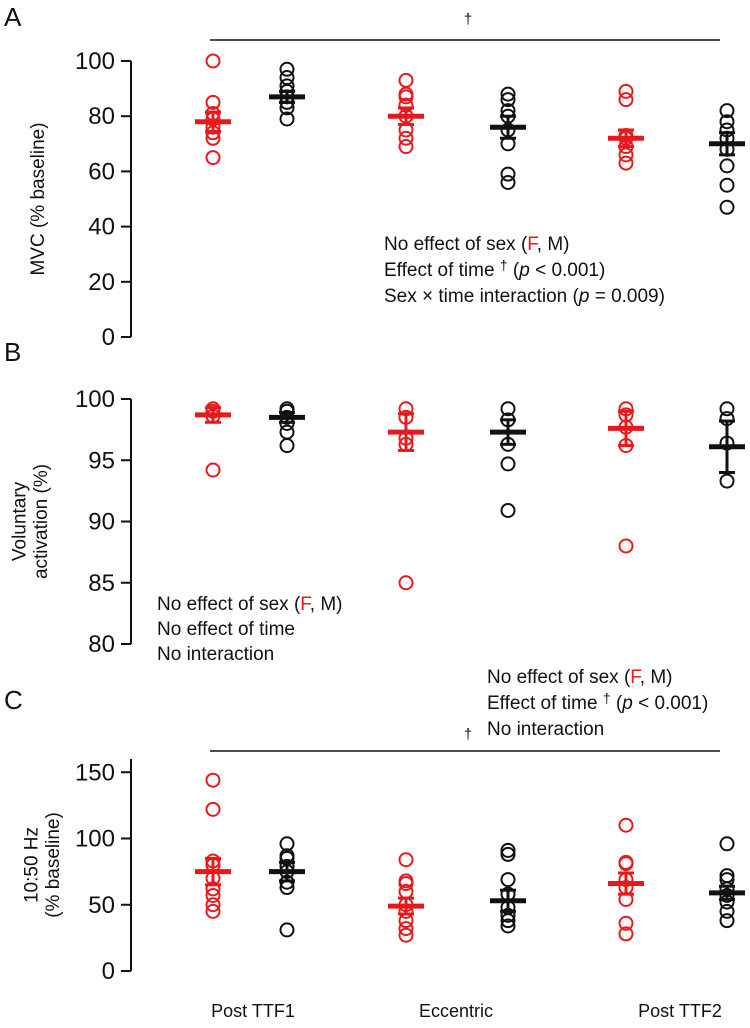 This screenshot has width=750, height=1028. Describe the element at coordinates (253, 1011) in the screenshot. I see `x-category-label: Post TTF1` at that location.